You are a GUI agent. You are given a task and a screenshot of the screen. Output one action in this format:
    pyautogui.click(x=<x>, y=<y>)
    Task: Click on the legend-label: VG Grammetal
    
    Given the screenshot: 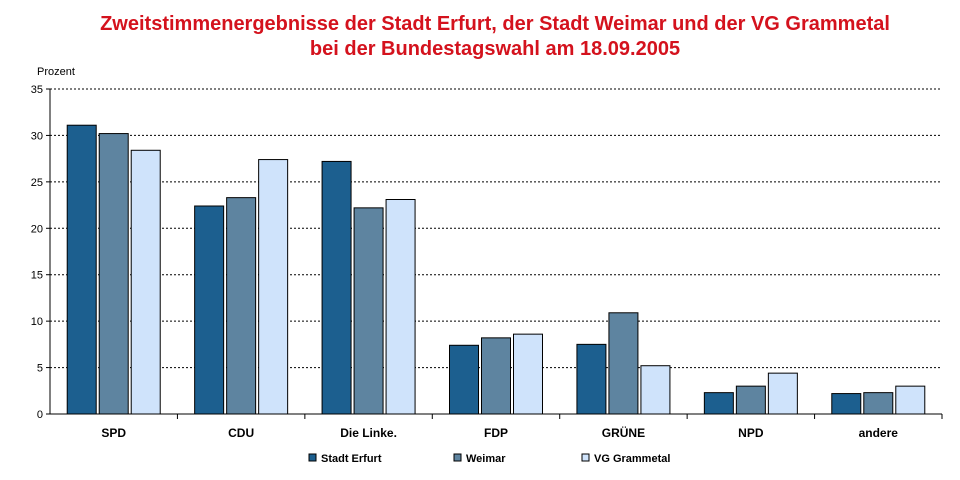 What is the action you would take?
    pyautogui.click(x=632, y=459)
    